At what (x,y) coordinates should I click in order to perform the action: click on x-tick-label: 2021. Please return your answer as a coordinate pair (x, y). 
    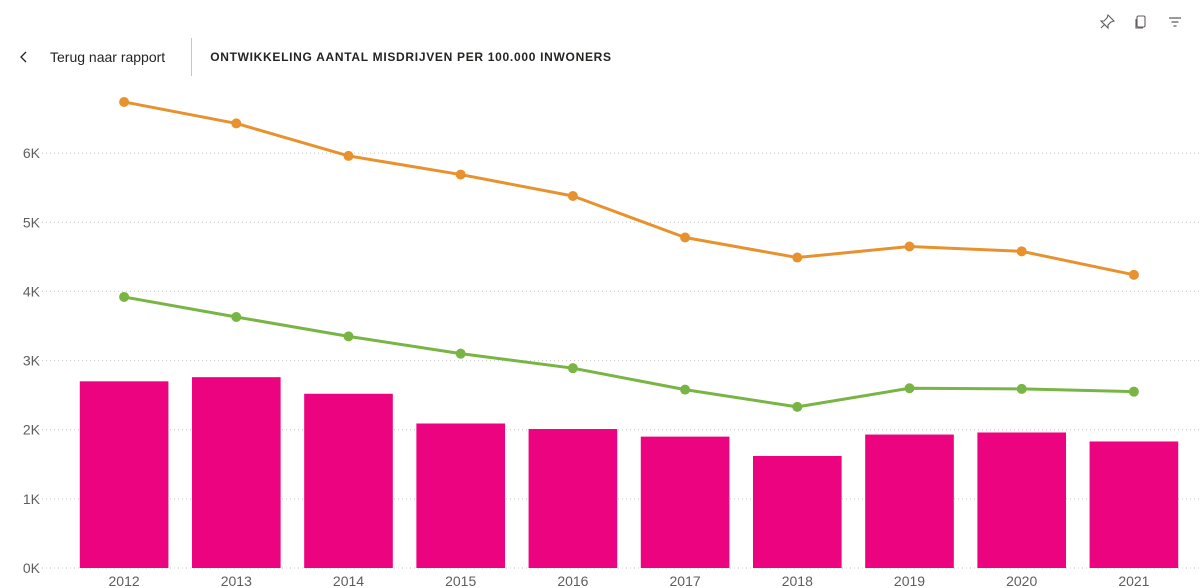
    Looking at the image, I should click on (1133, 580).